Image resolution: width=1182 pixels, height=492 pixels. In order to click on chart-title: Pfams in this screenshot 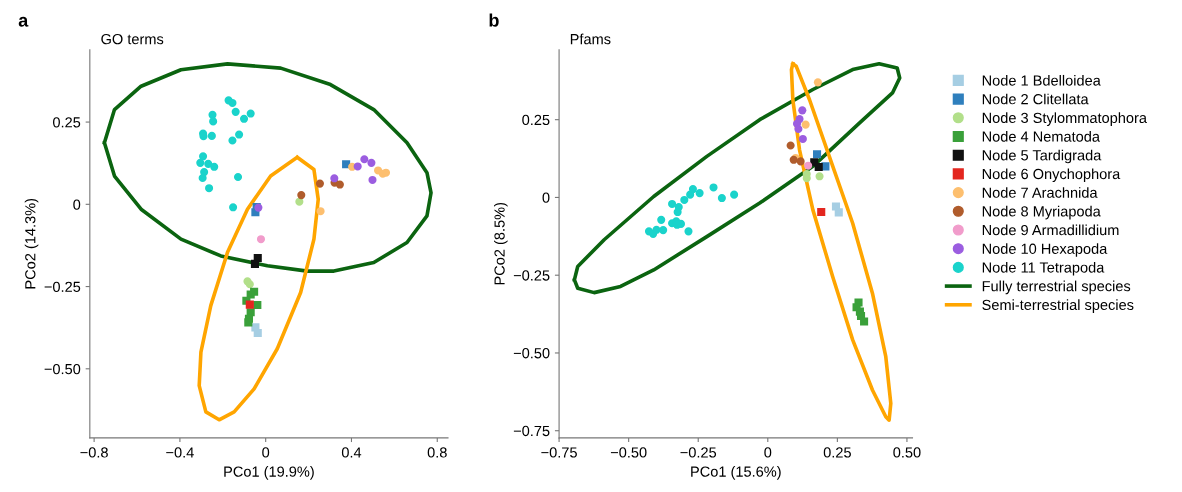, I will do `click(590, 39)`.